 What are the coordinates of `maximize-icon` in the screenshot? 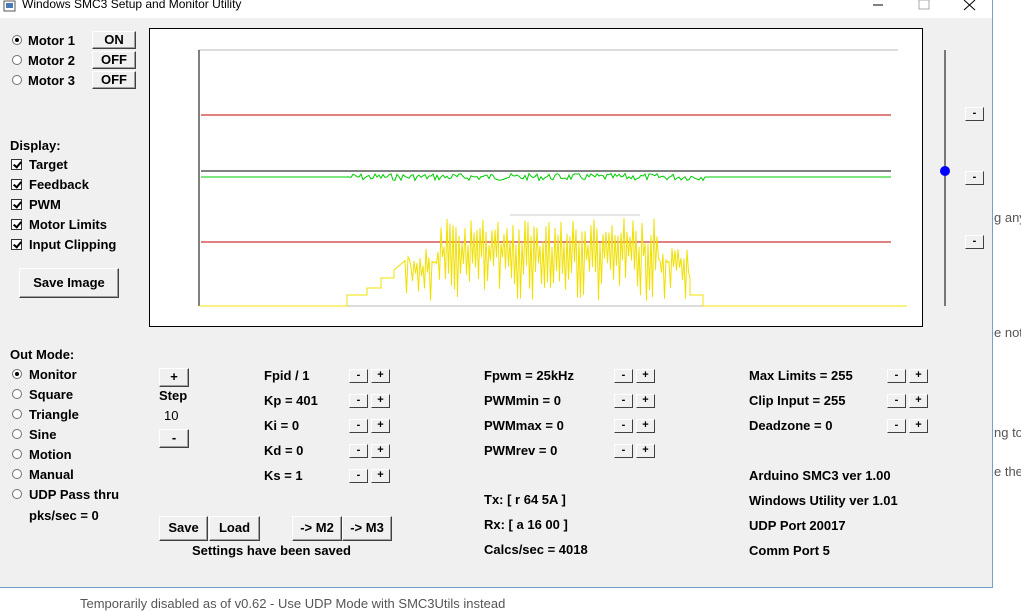 It's located at (924, 5).